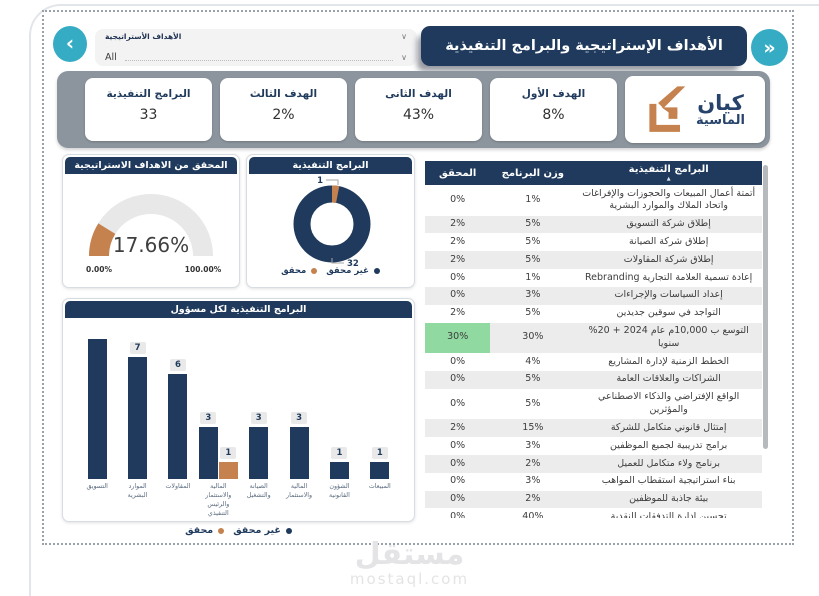  Describe the element at coordinates (593, 464) in the screenshot. I see `table-row: برنامج ولاء متكامل للعميل 2% 0%` at that location.